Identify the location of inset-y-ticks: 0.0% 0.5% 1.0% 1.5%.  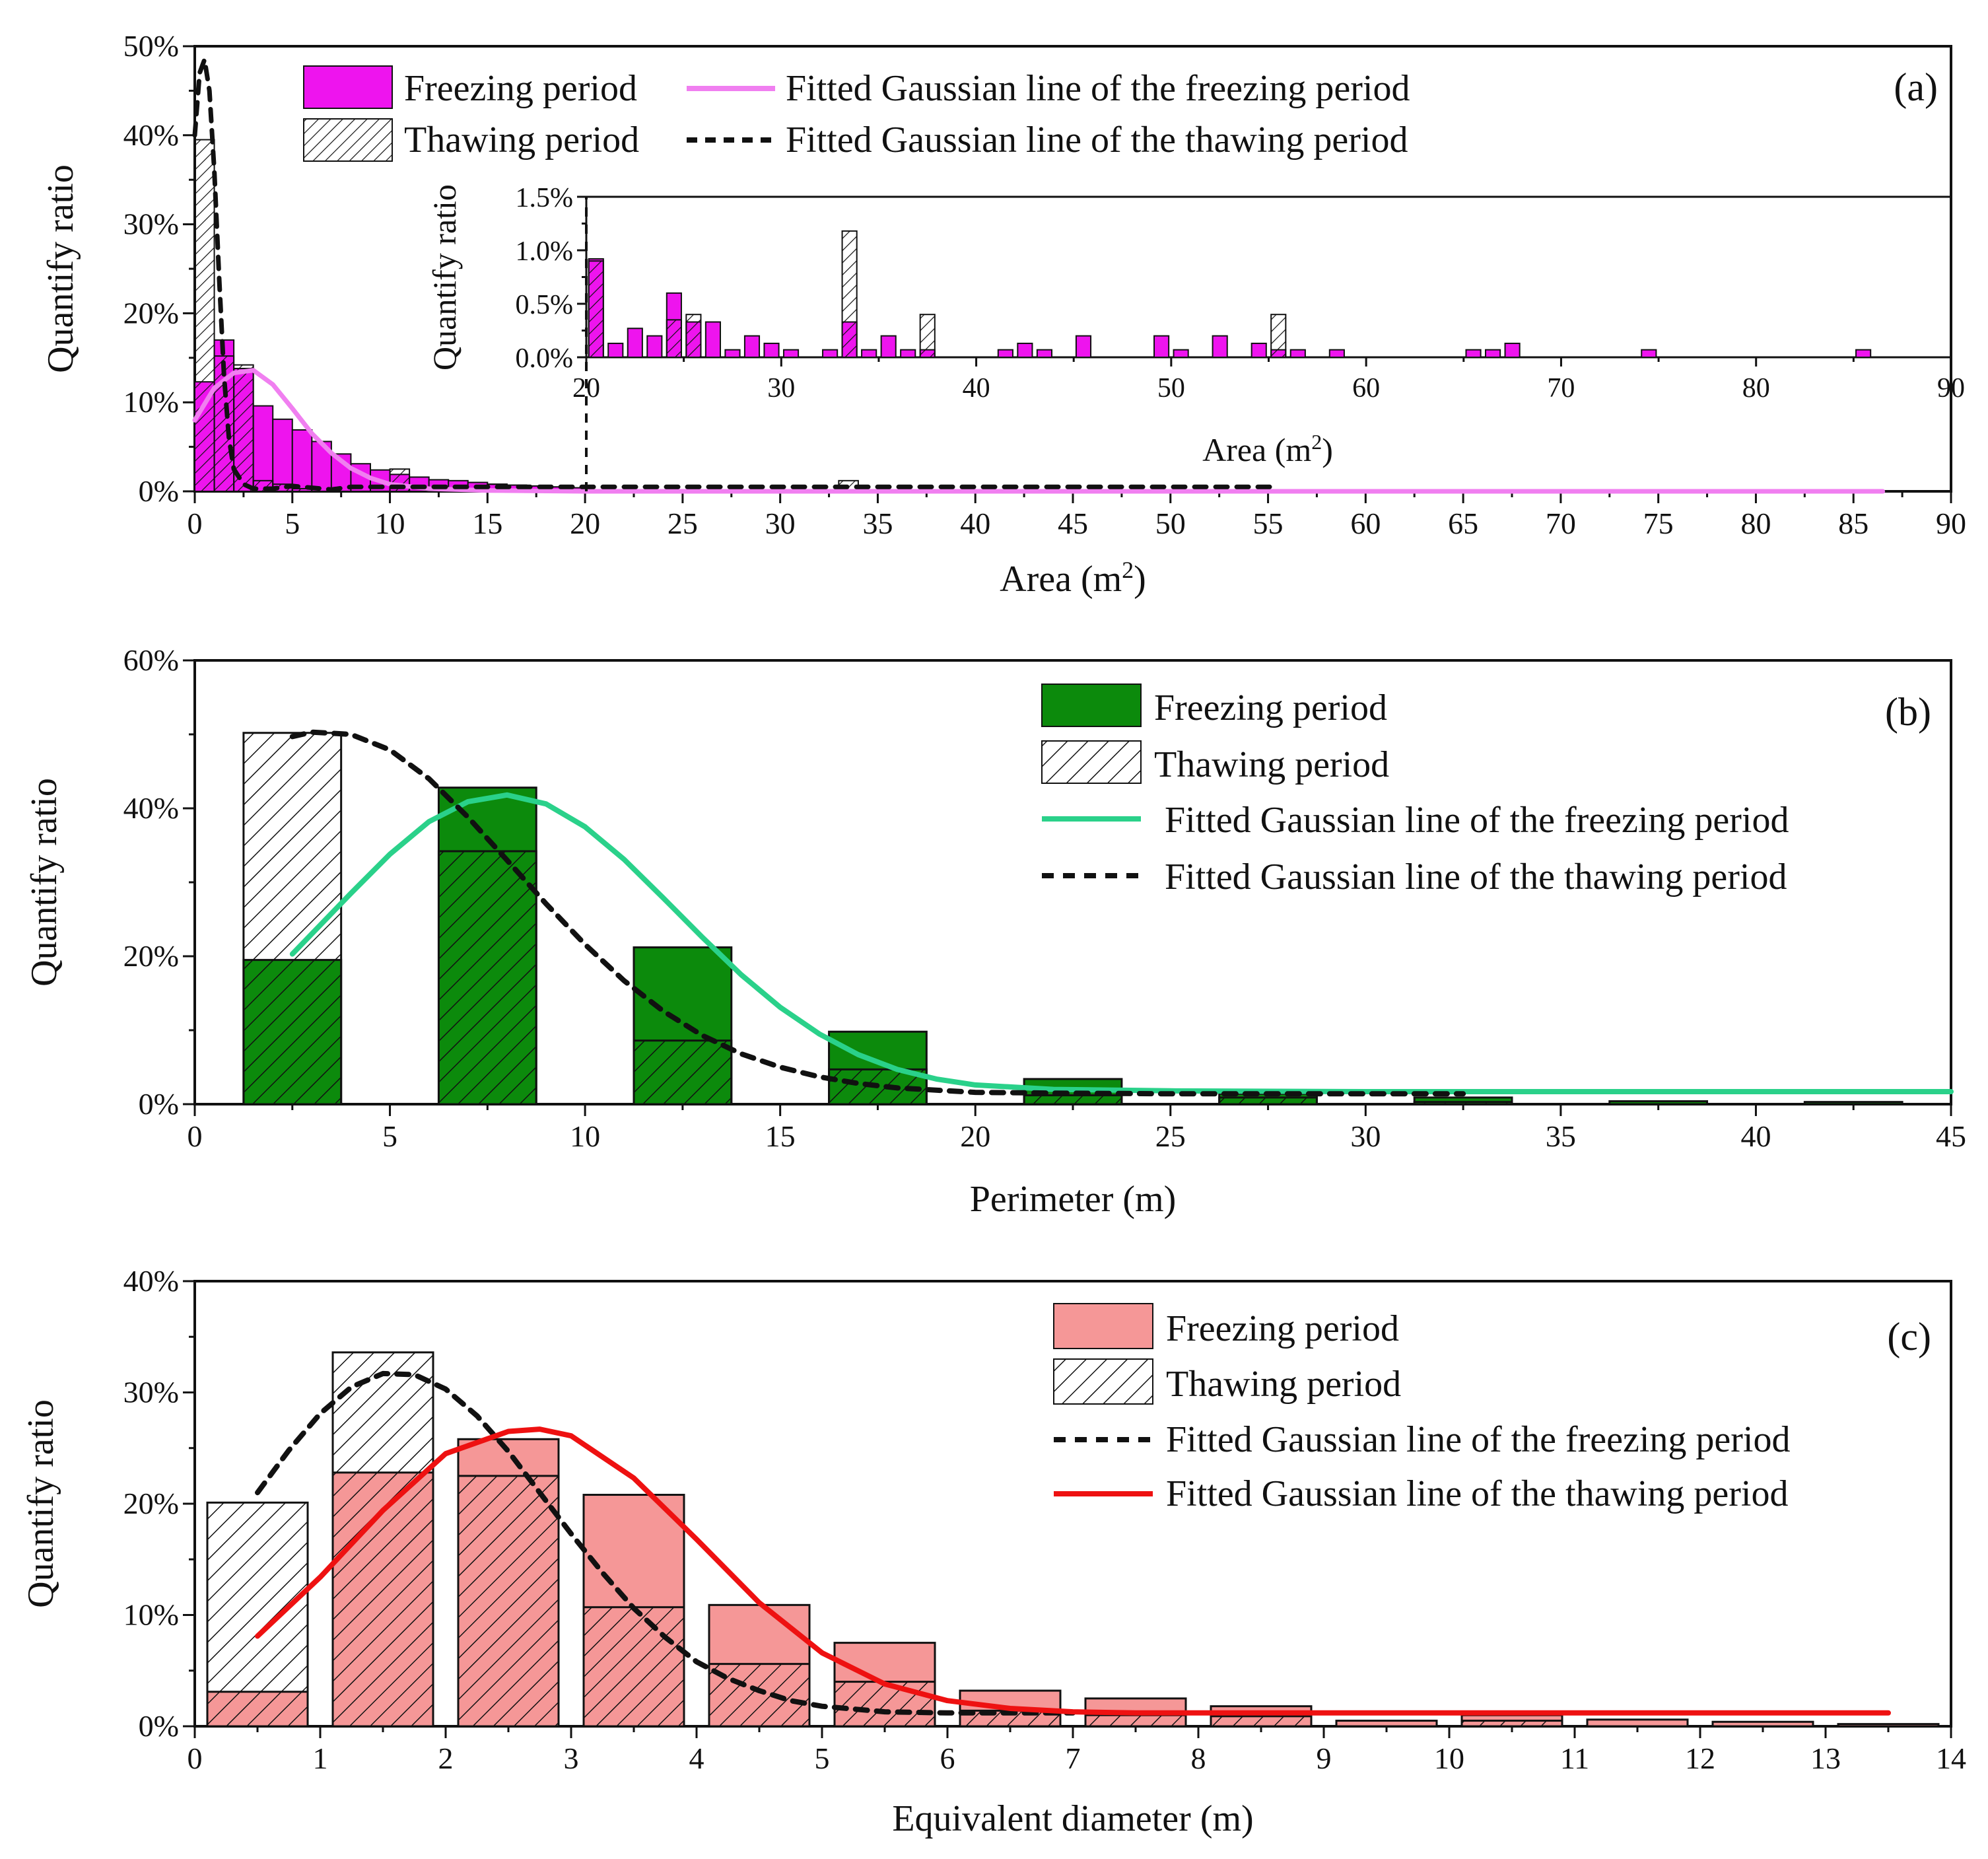
(551, 278).